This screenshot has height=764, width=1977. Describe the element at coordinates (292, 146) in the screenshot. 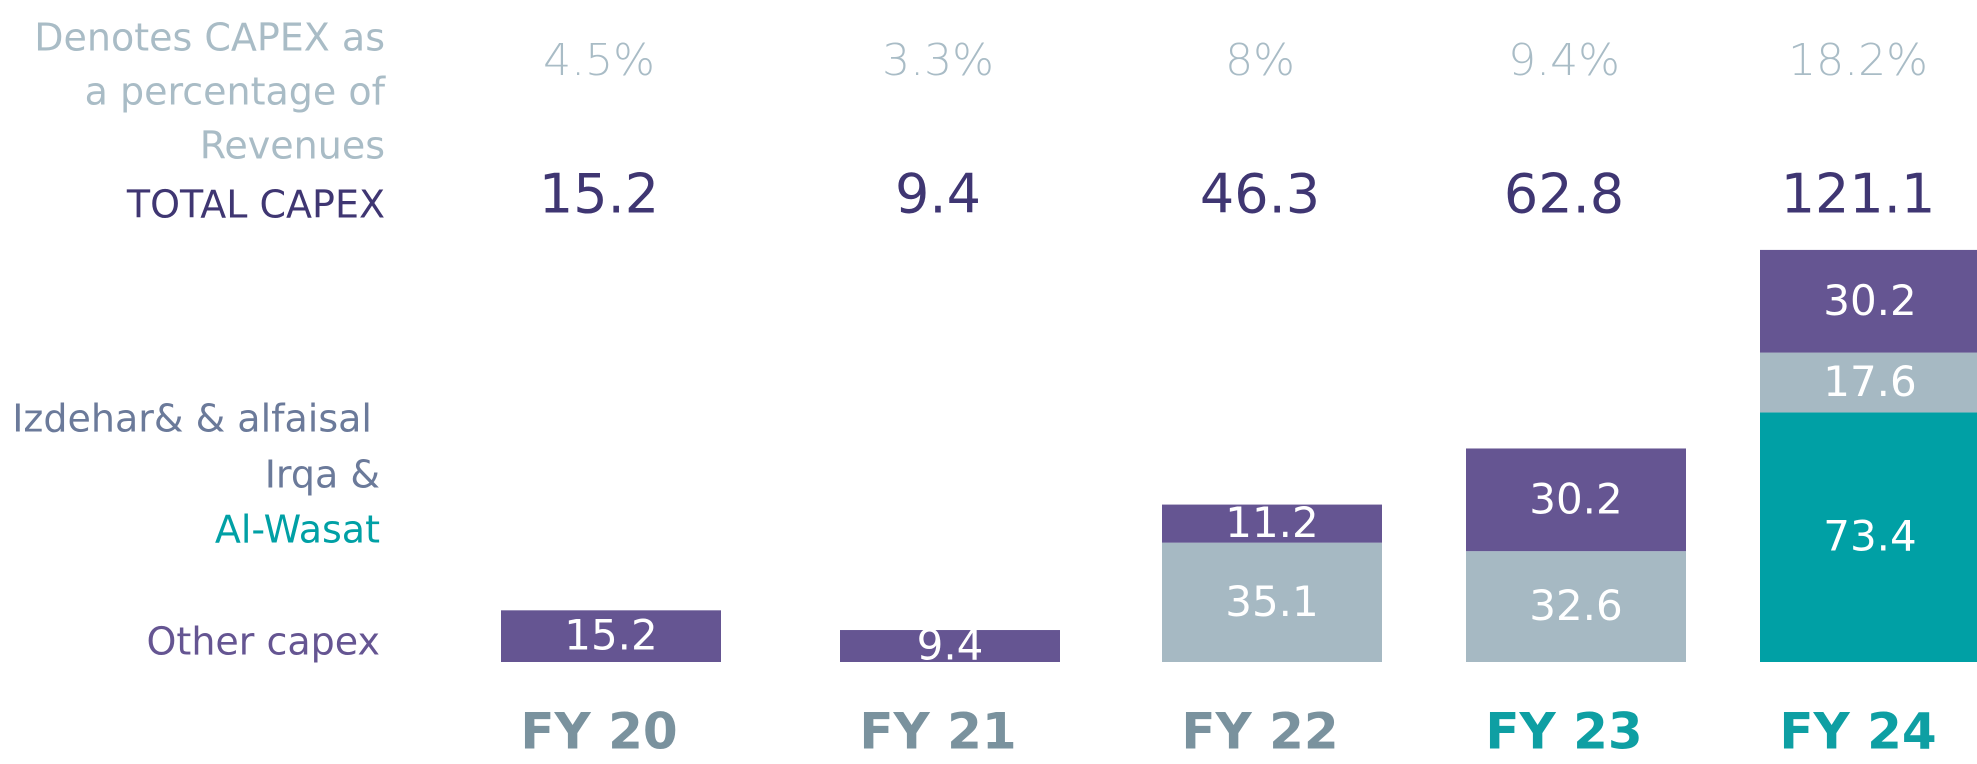

I see `pct-row-label: Revenues` at that location.